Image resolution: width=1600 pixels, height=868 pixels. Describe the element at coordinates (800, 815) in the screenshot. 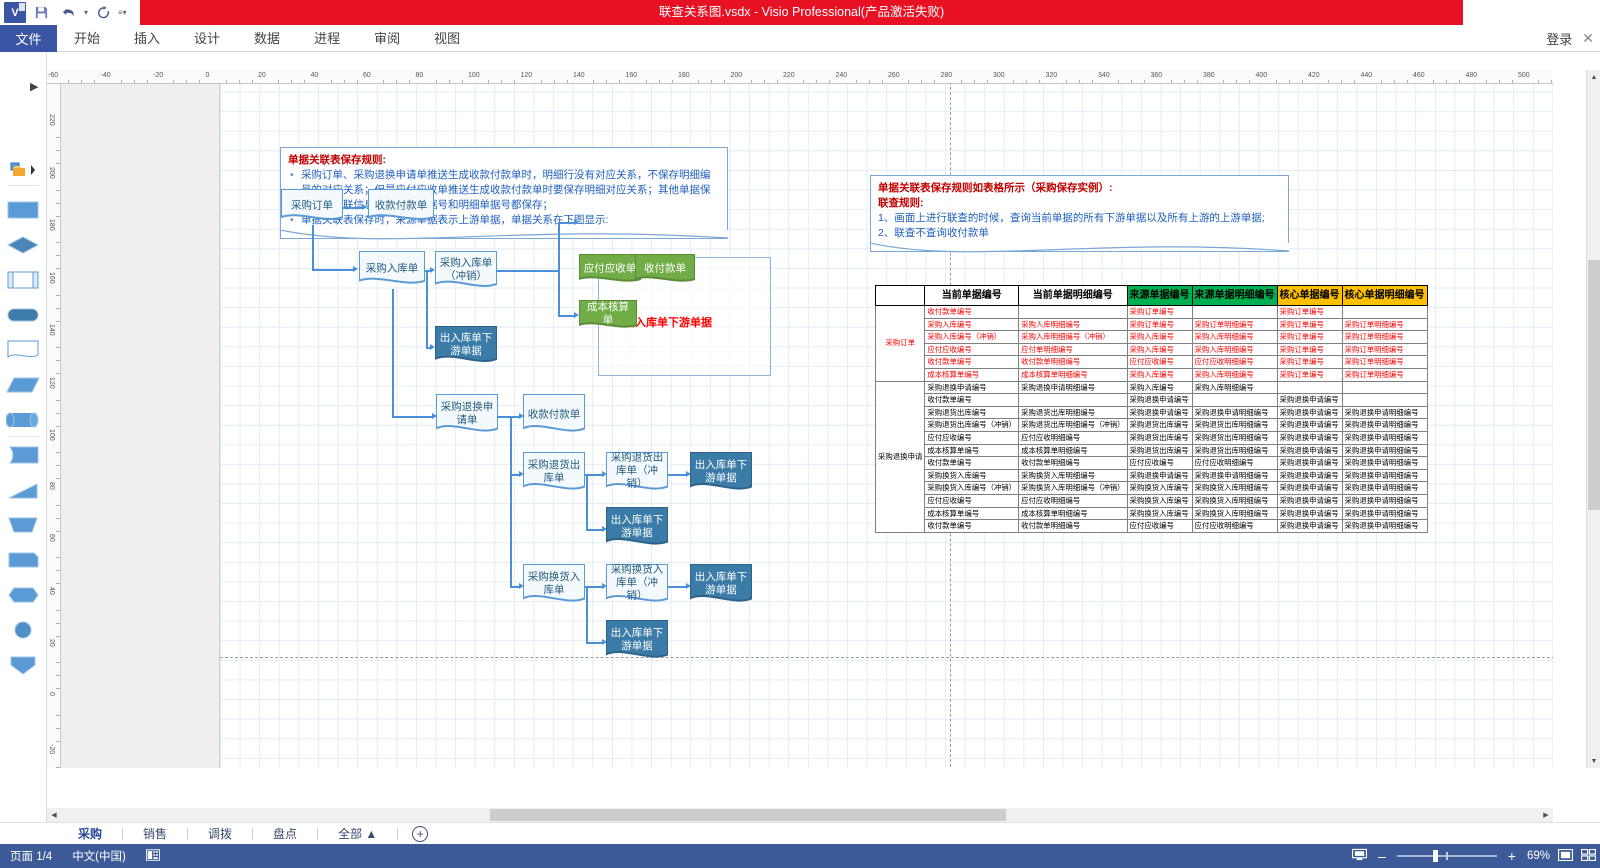

I see `horizontal-scrollbar: ◀ ▶` at that location.